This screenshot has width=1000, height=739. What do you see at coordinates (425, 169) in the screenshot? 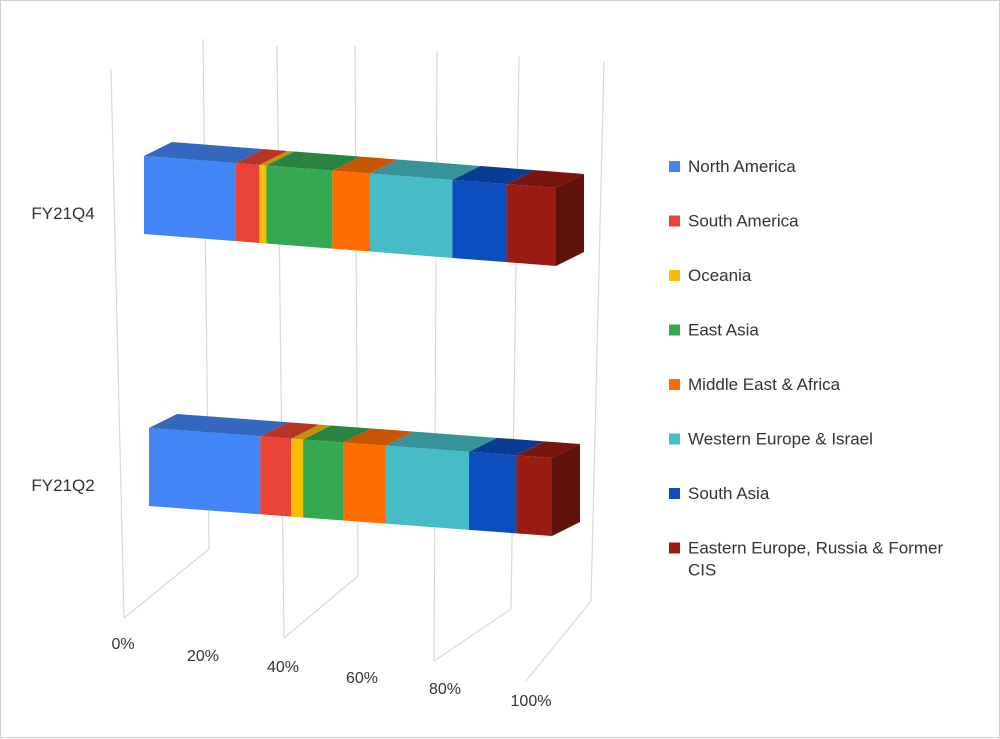
I see `bar-segment-fy21q4-western-europe-israel-top` at bounding box center [425, 169].